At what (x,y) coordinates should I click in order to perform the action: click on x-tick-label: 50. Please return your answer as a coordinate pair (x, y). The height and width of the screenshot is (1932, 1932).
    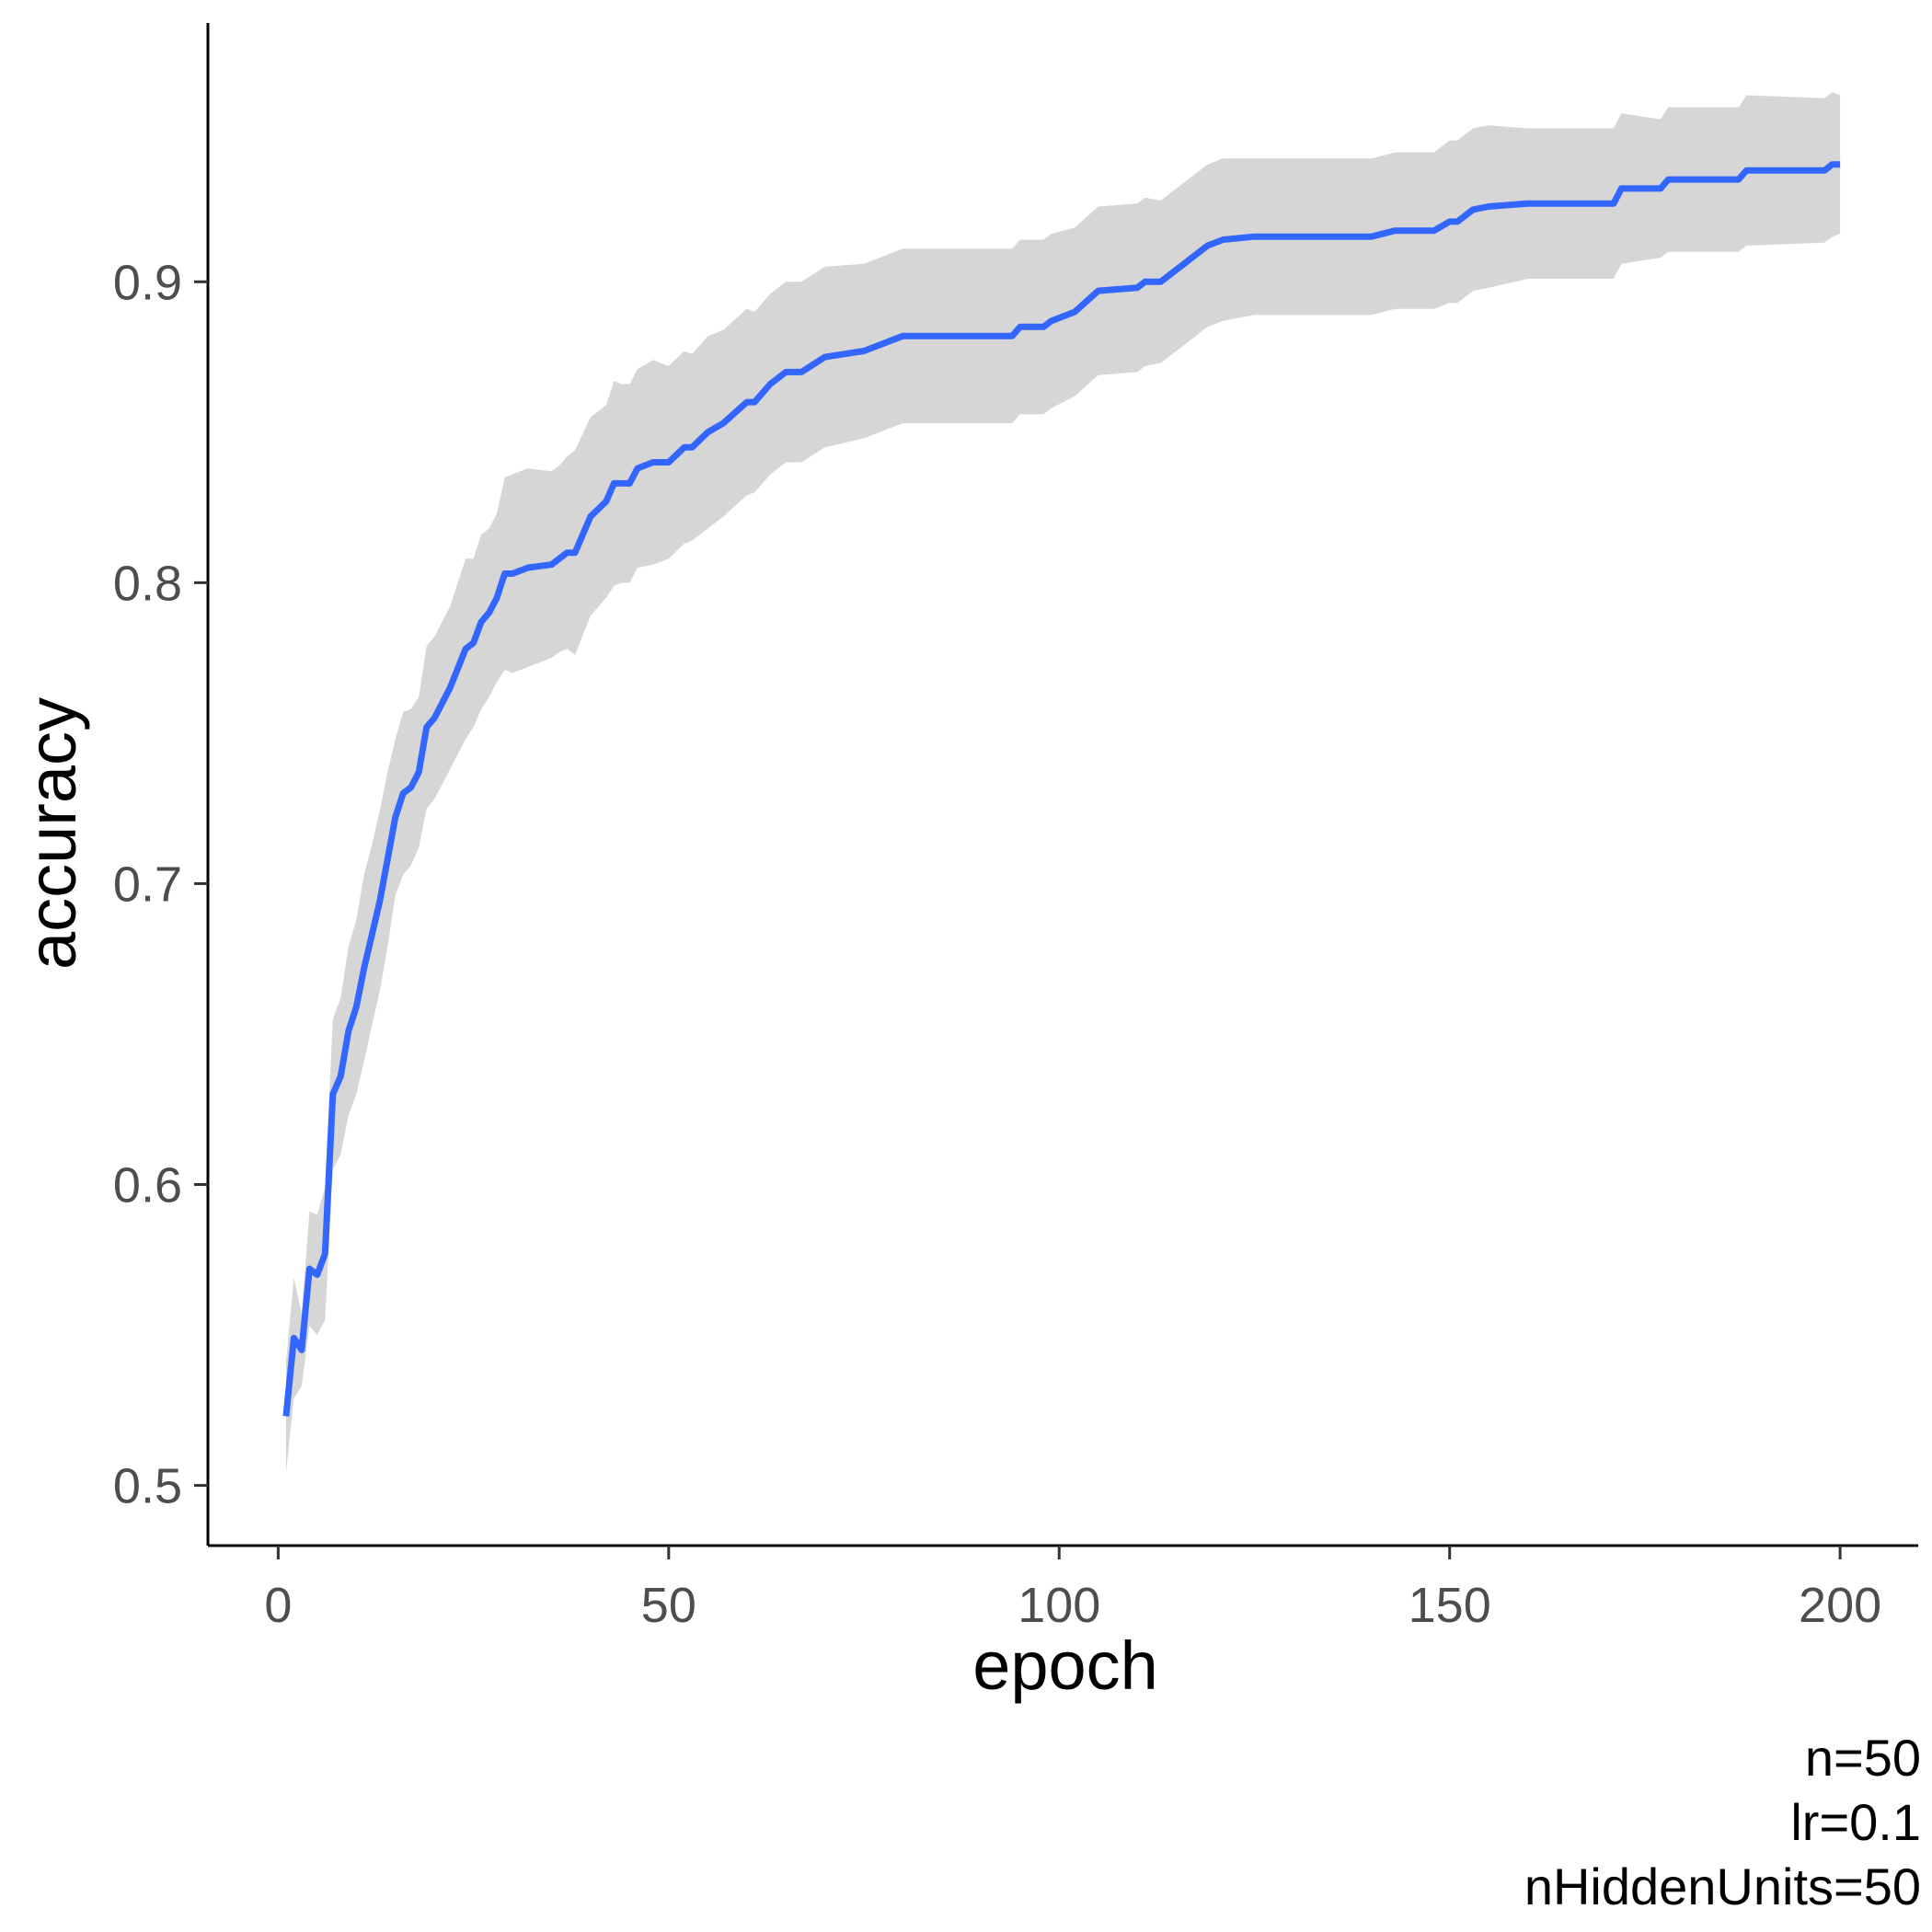
    Looking at the image, I should click on (668, 1605).